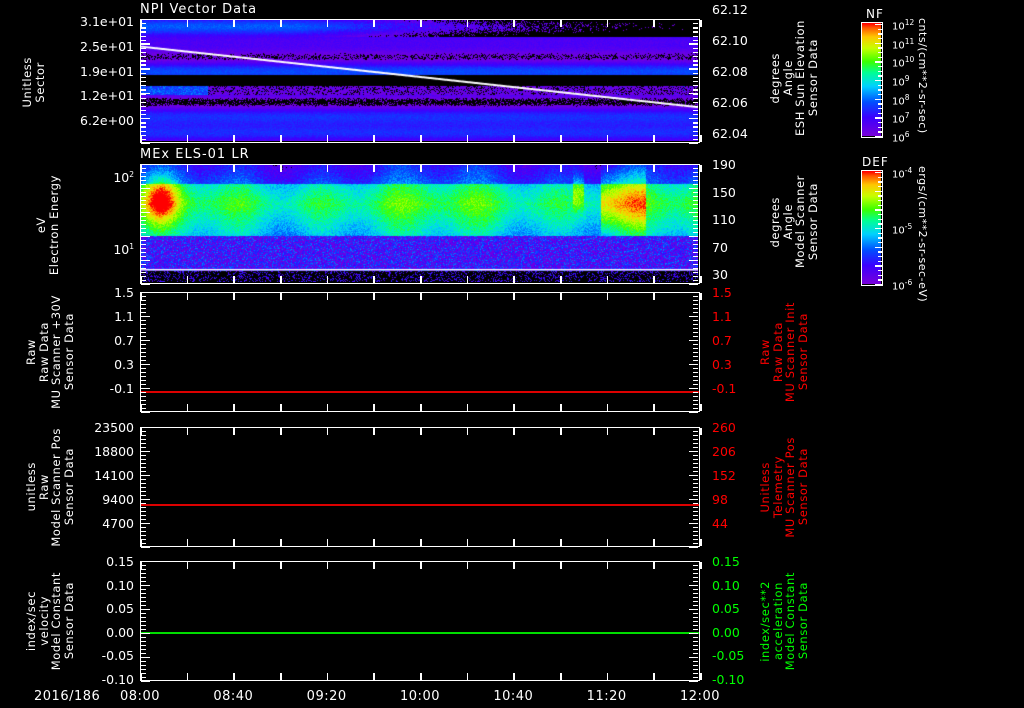 The height and width of the screenshot is (708, 1024). What do you see at coordinates (794, 78) in the screenshot?
I see `panel-npi-right-axis-title: Sensor Data ESH Sun Elevation Angle degrees` at bounding box center [794, 78].